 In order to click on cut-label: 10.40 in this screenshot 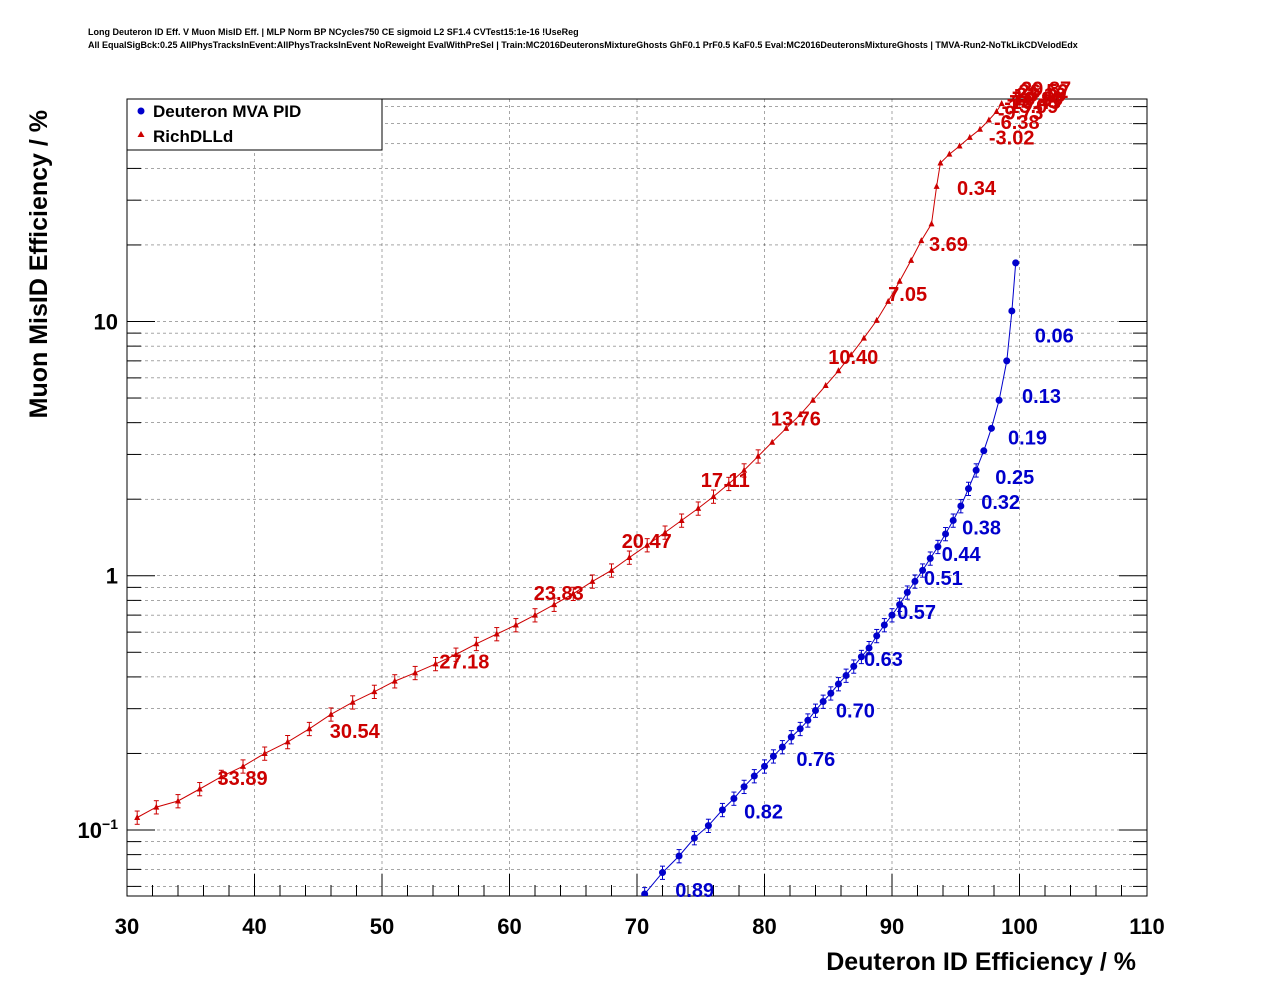, I will do `click(853, 358)`.